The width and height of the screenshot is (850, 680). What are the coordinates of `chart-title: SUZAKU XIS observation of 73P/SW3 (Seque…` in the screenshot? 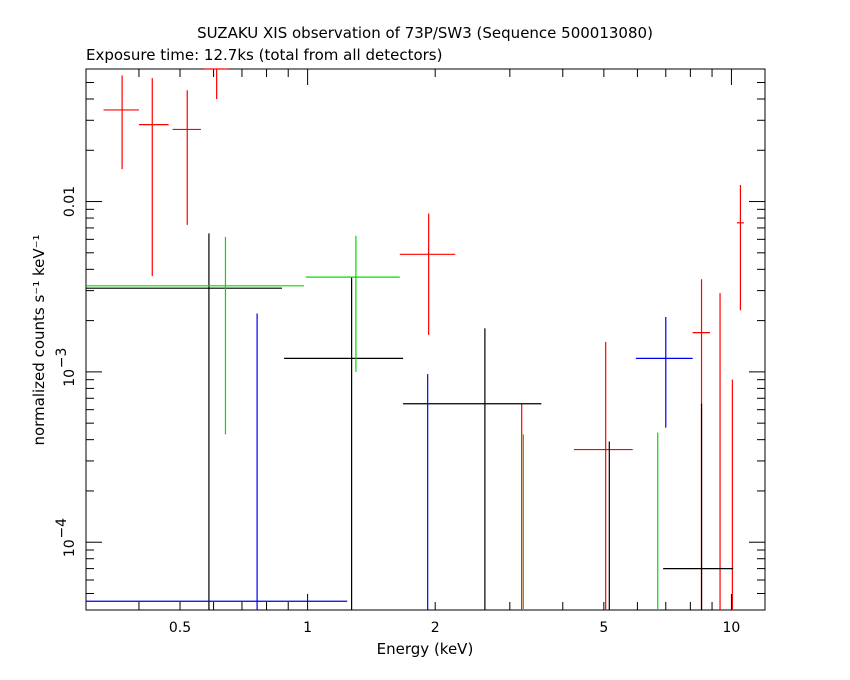 It's located at (425, 33).